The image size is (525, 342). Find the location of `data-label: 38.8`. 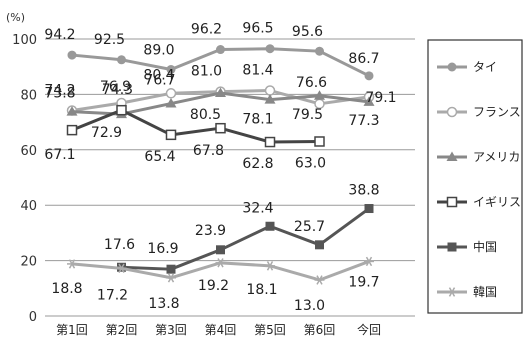

data-label: 38.8 is located at coordinates (363, 191).